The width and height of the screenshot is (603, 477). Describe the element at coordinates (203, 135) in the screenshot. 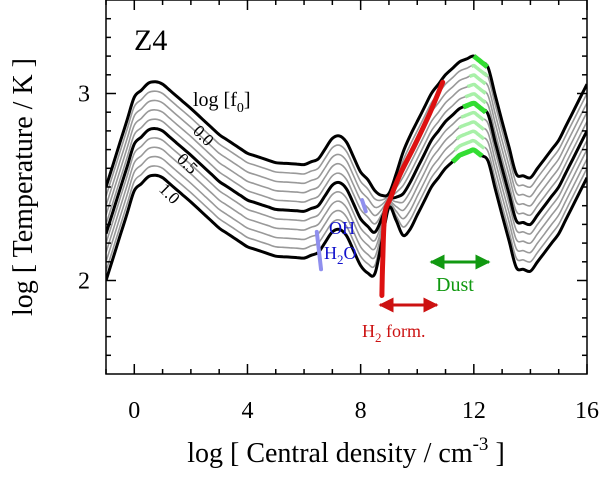

I see `curve-label-0: 0.0` at that location.